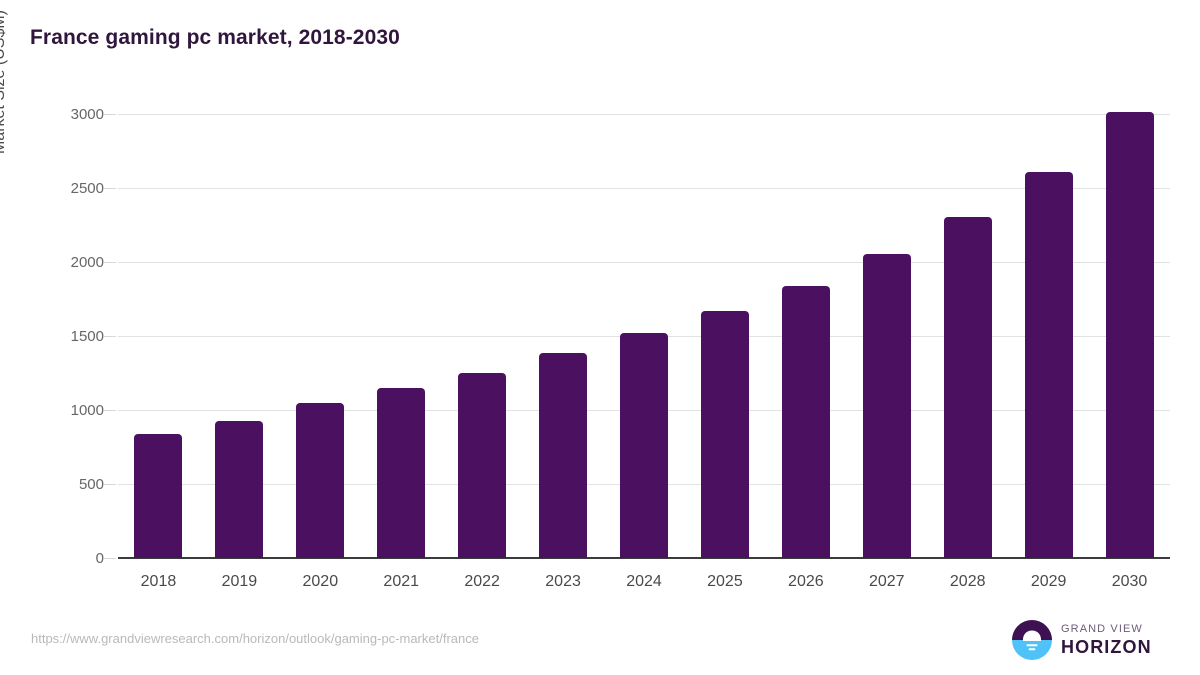  What do you see at coordinates (482, 465) in the screenshot?
I see `bar-2022` at bounding box center [482, 465].